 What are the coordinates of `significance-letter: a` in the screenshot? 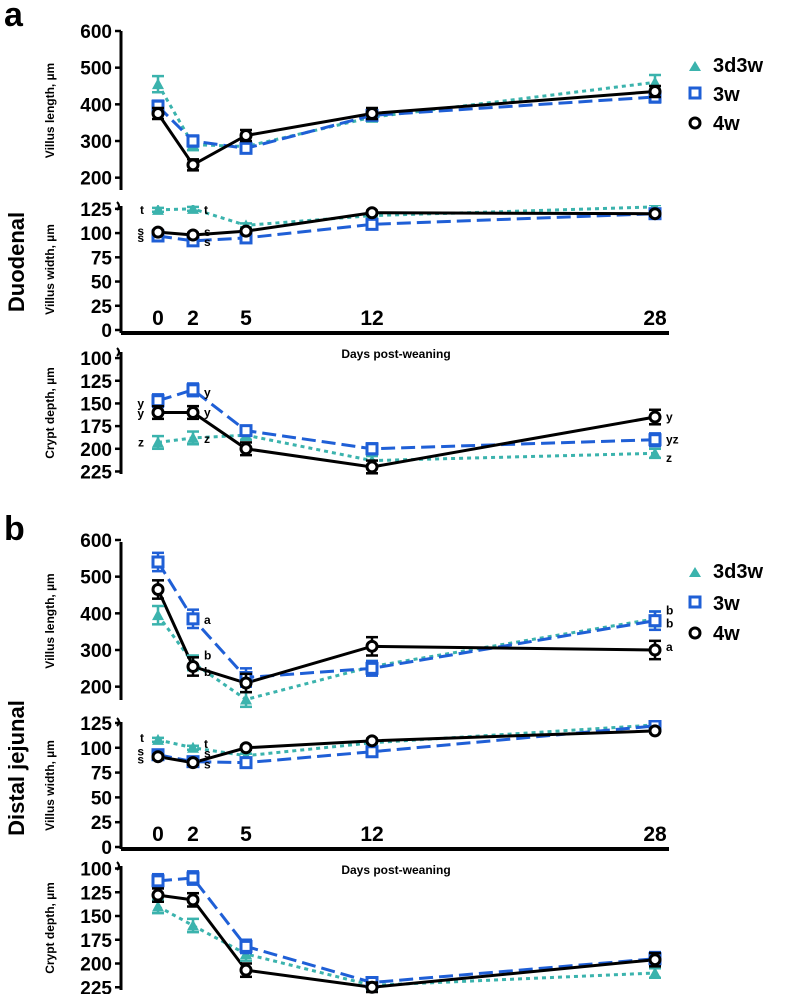 It's located at (207, 620).